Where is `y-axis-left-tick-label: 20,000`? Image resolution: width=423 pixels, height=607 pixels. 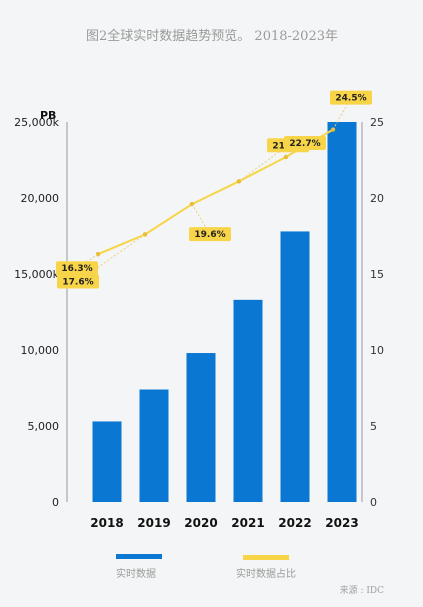
y-axis-left-tick-label: 20,000 is located at coordinates (40, 198).